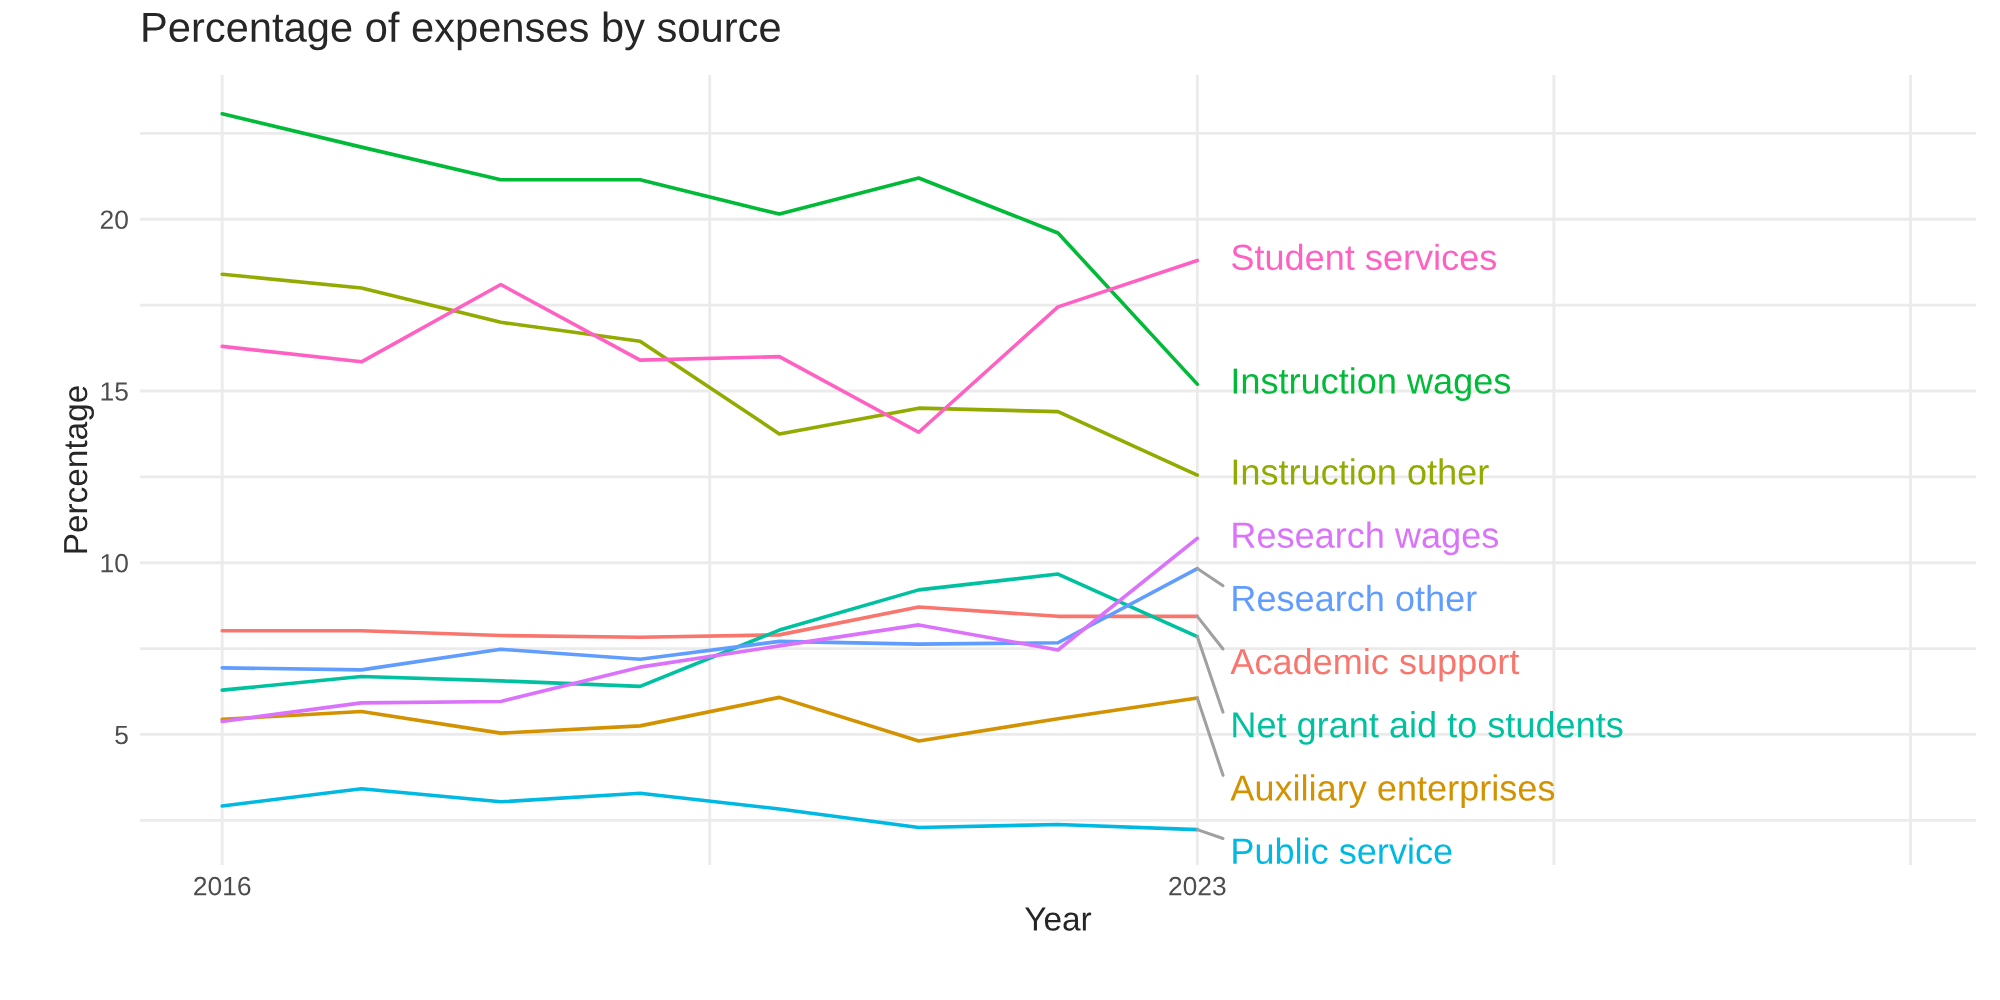 This screenshot has height=1000, width=2000. What do you see at coordinates (1197, 886) in the screenshot?
I see `x-tick-label: 2023` at bounding box center [1197, 886].